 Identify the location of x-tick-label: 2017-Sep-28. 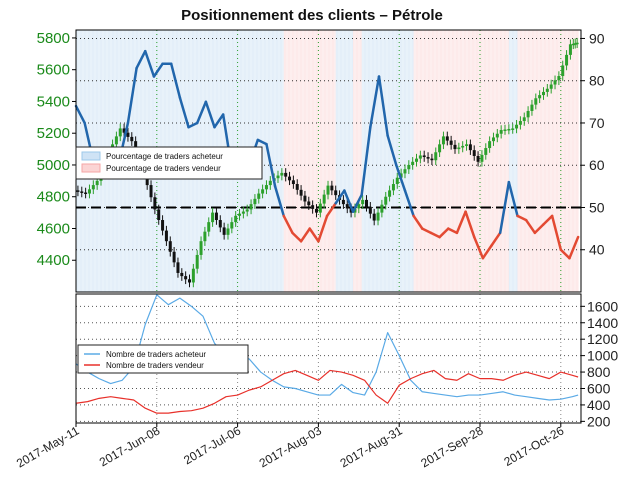
(451, 446).